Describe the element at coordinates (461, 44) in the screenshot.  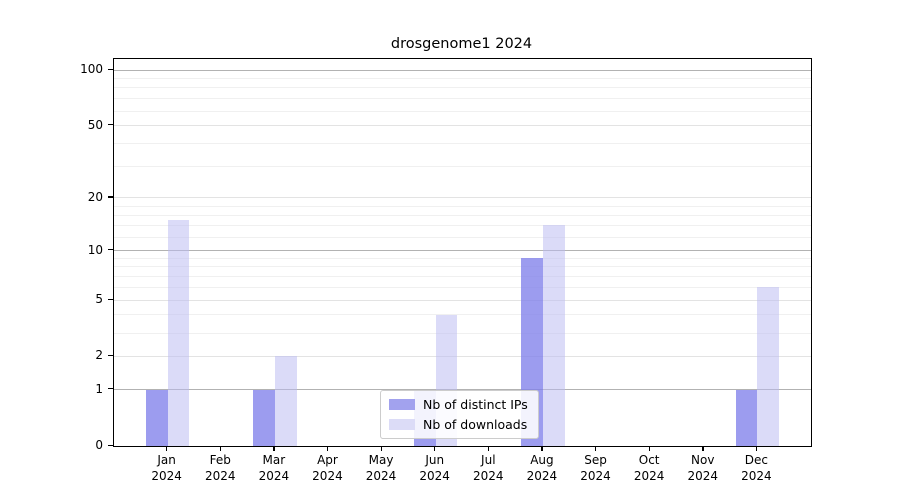
I see `chart-title: drosgenome1 2024` at that location.